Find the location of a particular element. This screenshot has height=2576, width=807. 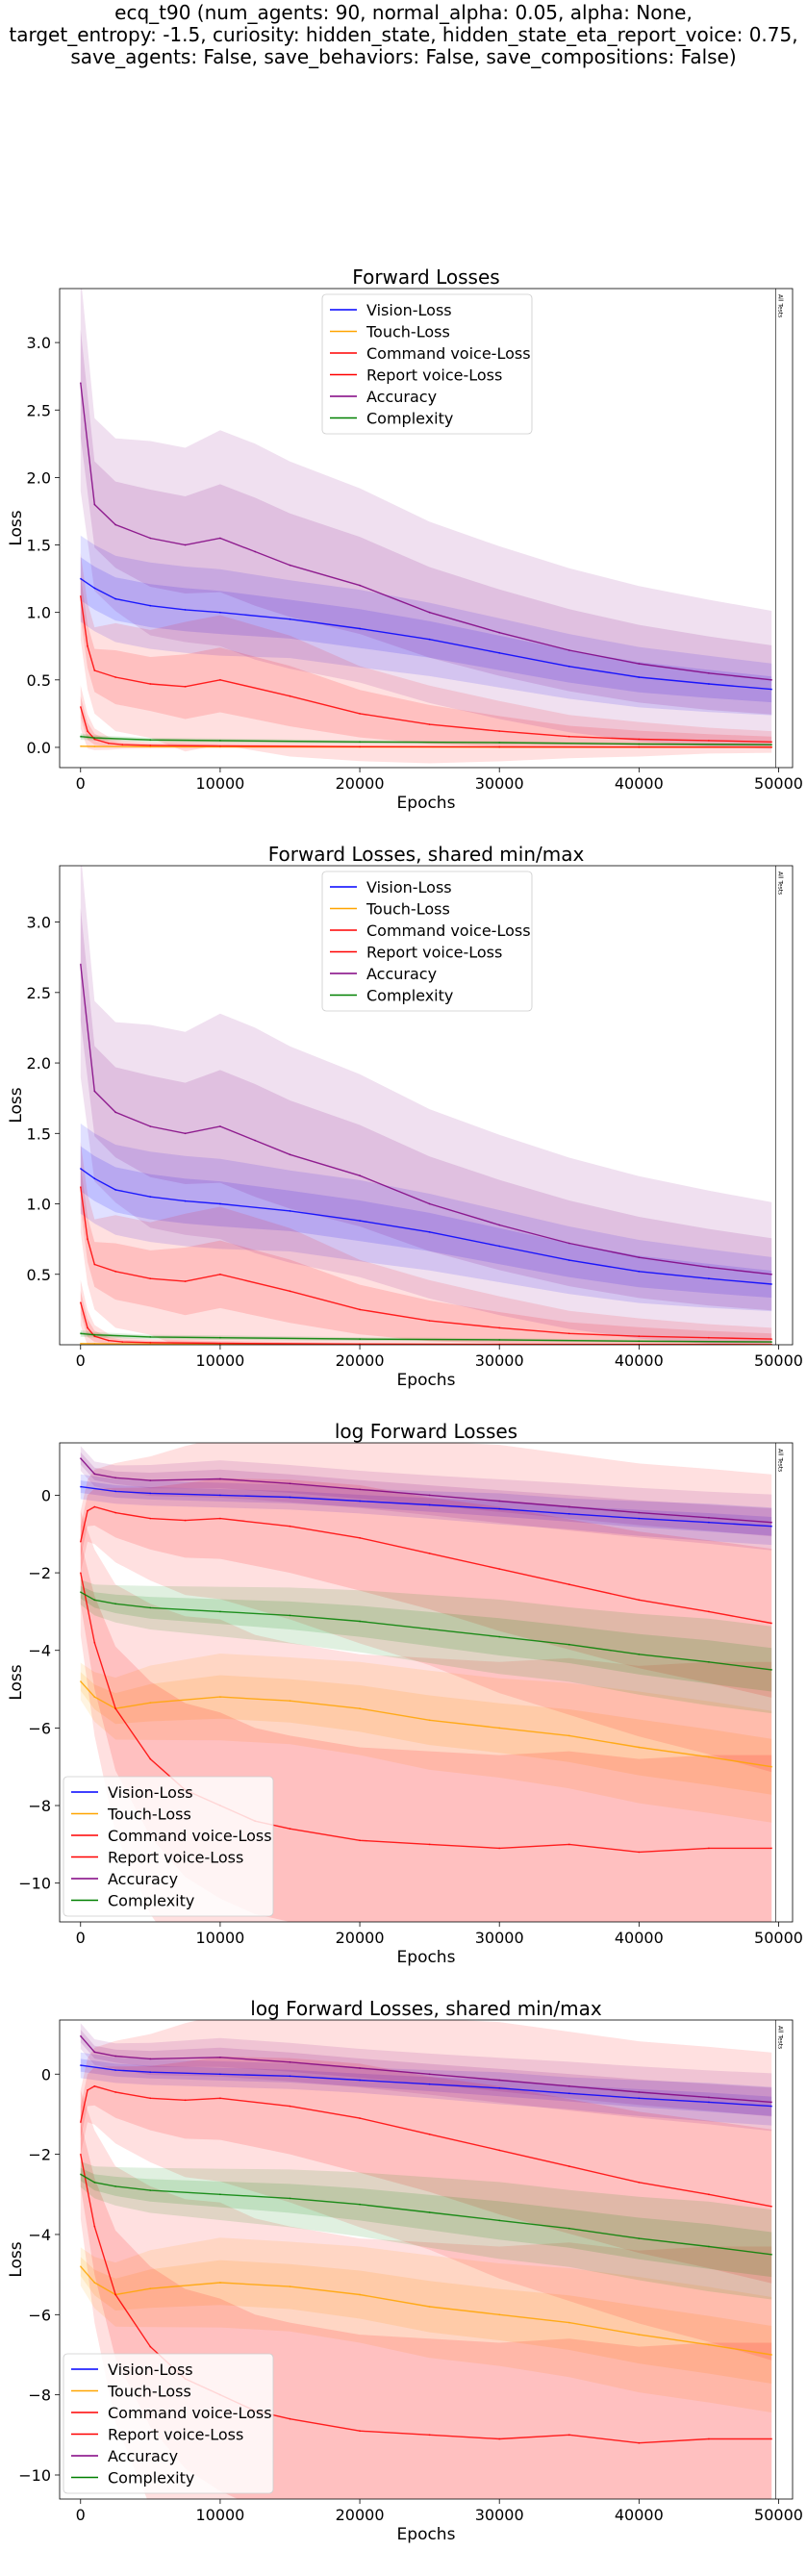

all-tests-label: All Tests is located at coordinates (780, 305).